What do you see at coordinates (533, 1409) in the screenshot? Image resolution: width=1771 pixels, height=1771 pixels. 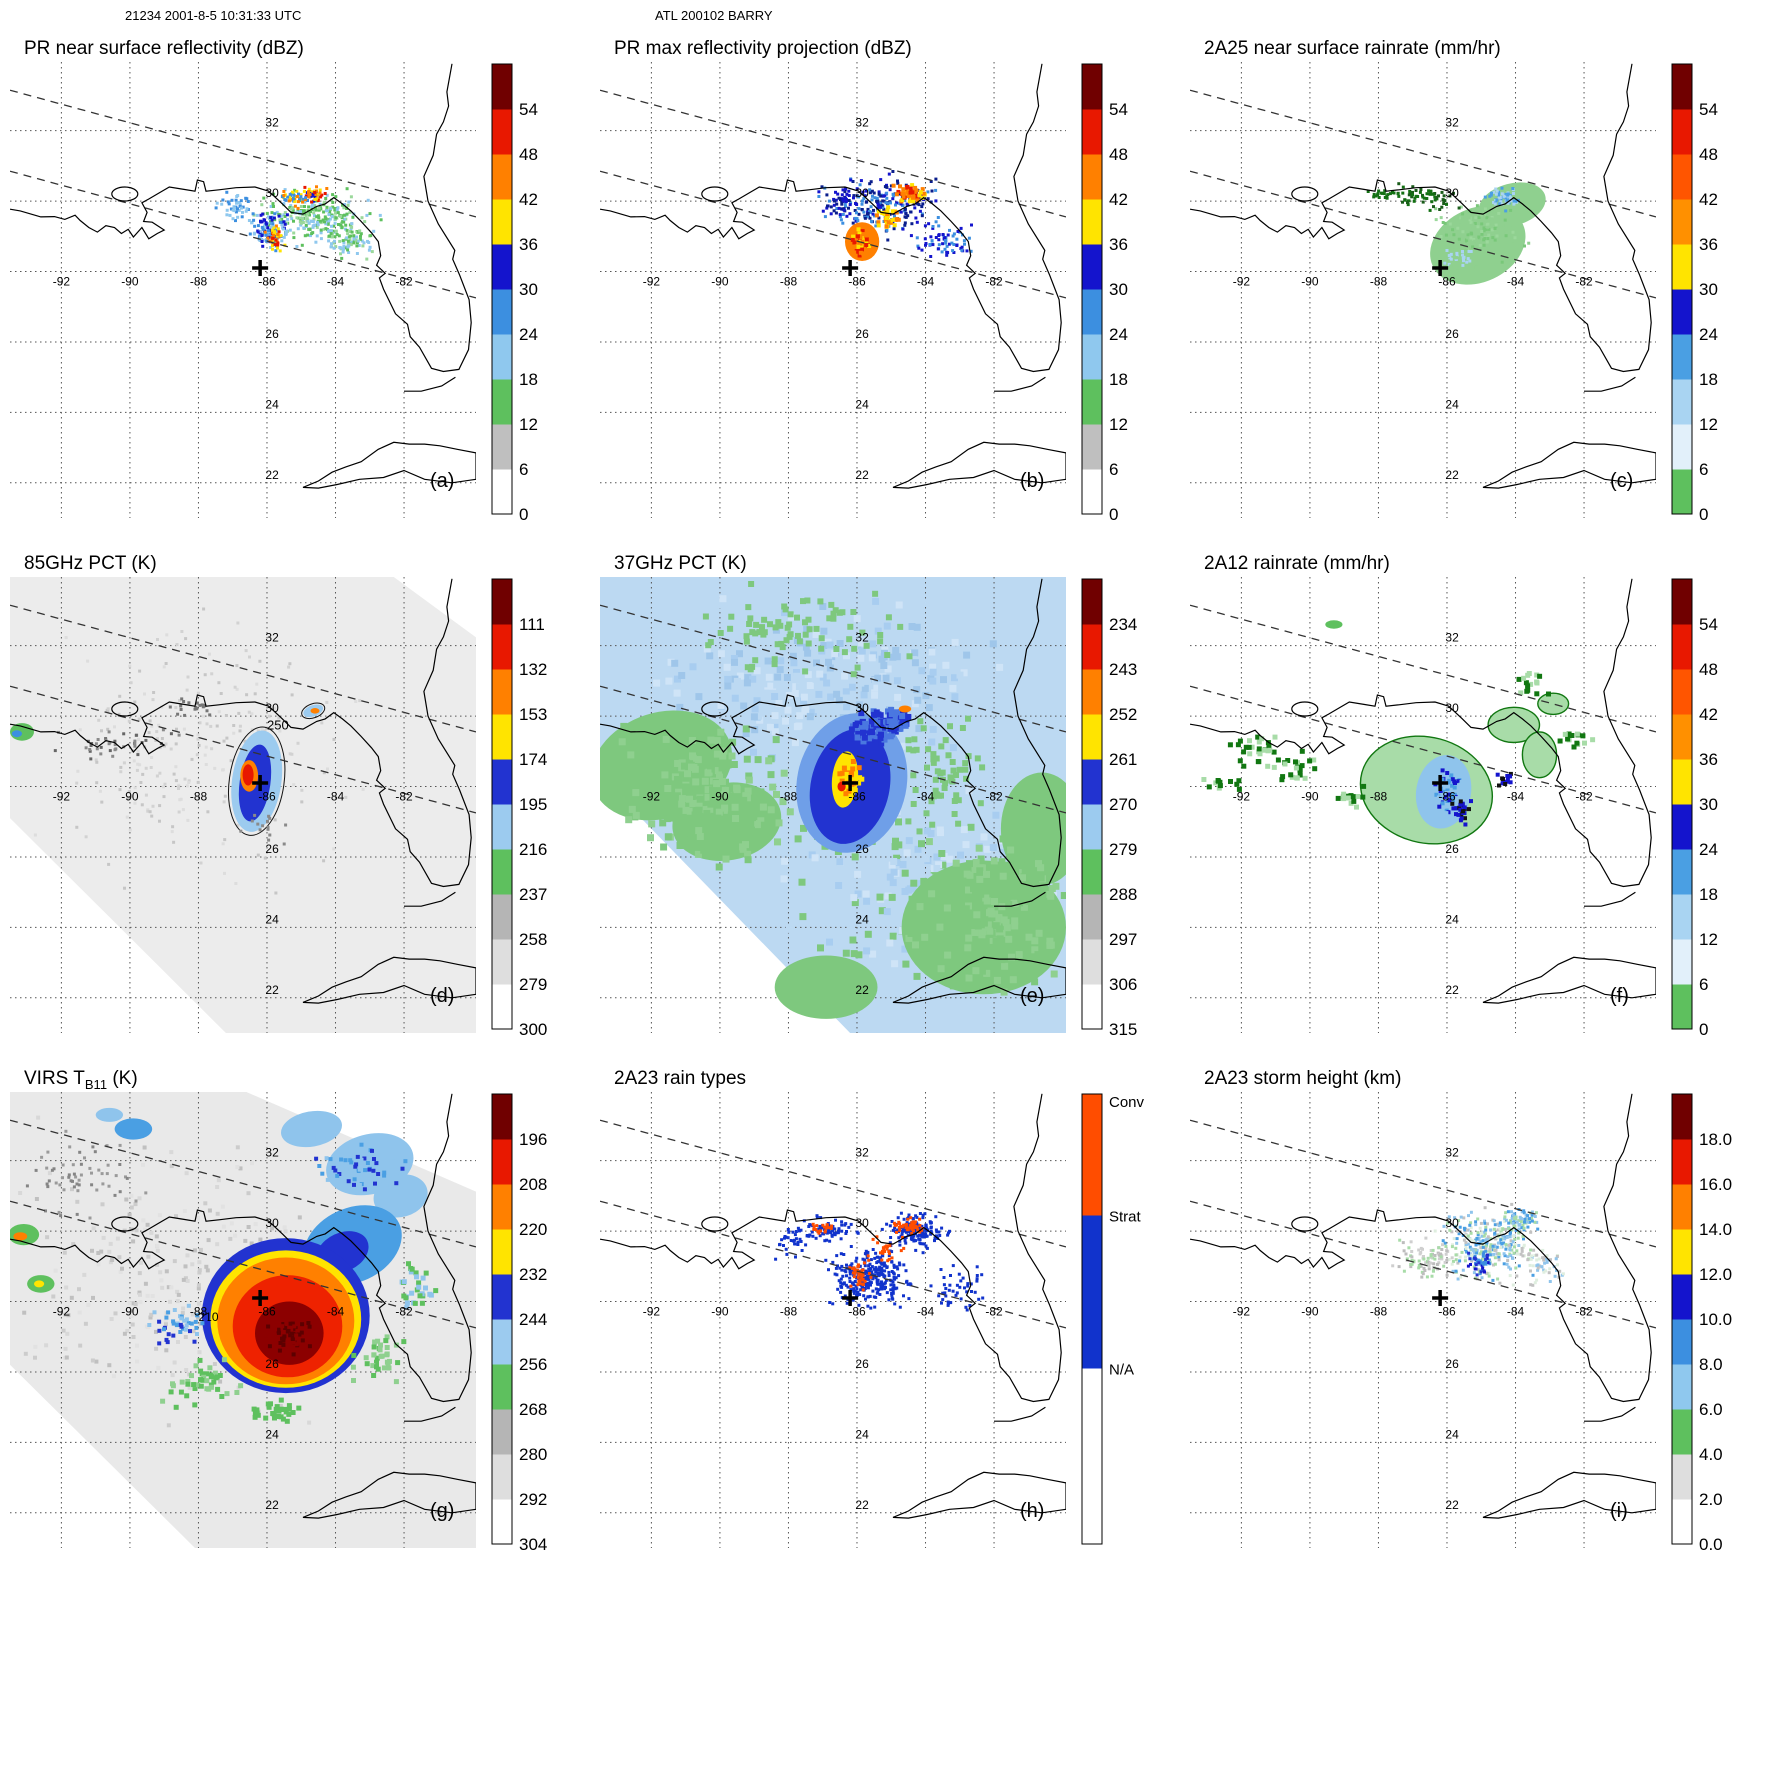 I see `svg-text: 268` at bounding box center [533, 1409].